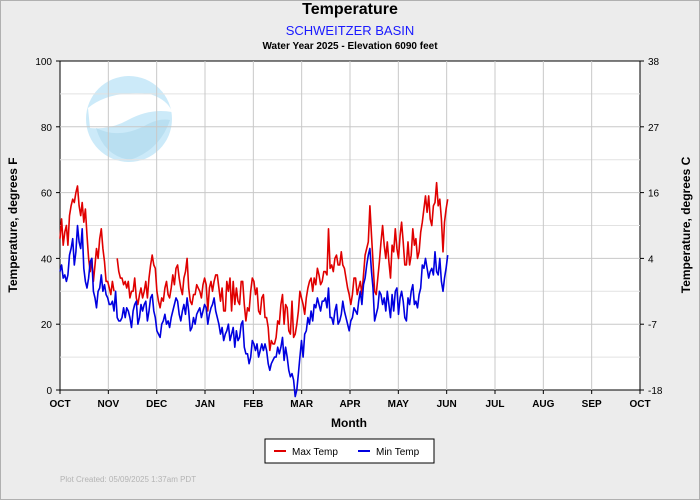 Image resolution: width=700 pixels, height=500 pixels. Describe the element at coordinates (49, 391) in the screenshot. I see `y-tick-label-left: 0` at that location.